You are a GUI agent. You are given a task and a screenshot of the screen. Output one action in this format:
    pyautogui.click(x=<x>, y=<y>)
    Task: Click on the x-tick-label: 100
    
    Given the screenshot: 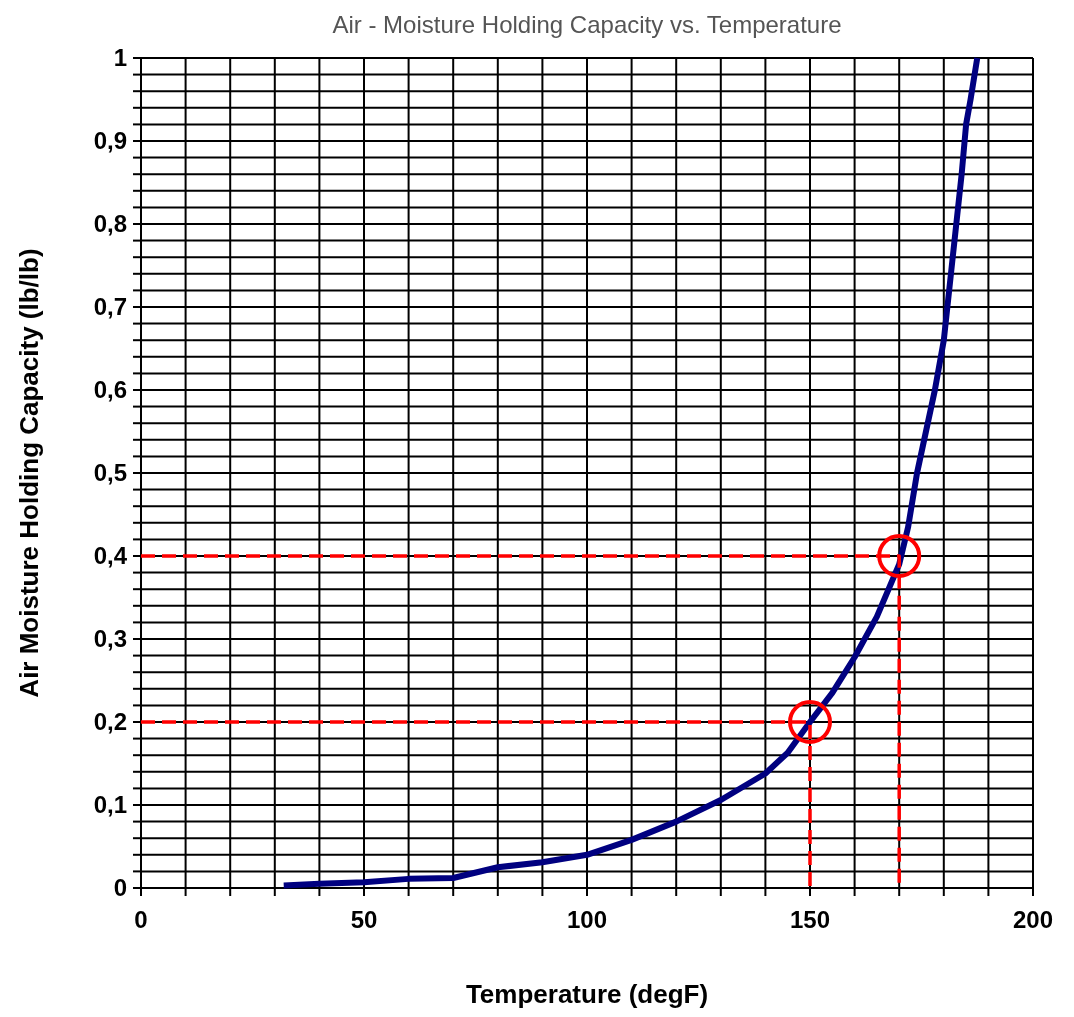 What is the action you would take?
    pyautogui.click(x=587, y=919)
    